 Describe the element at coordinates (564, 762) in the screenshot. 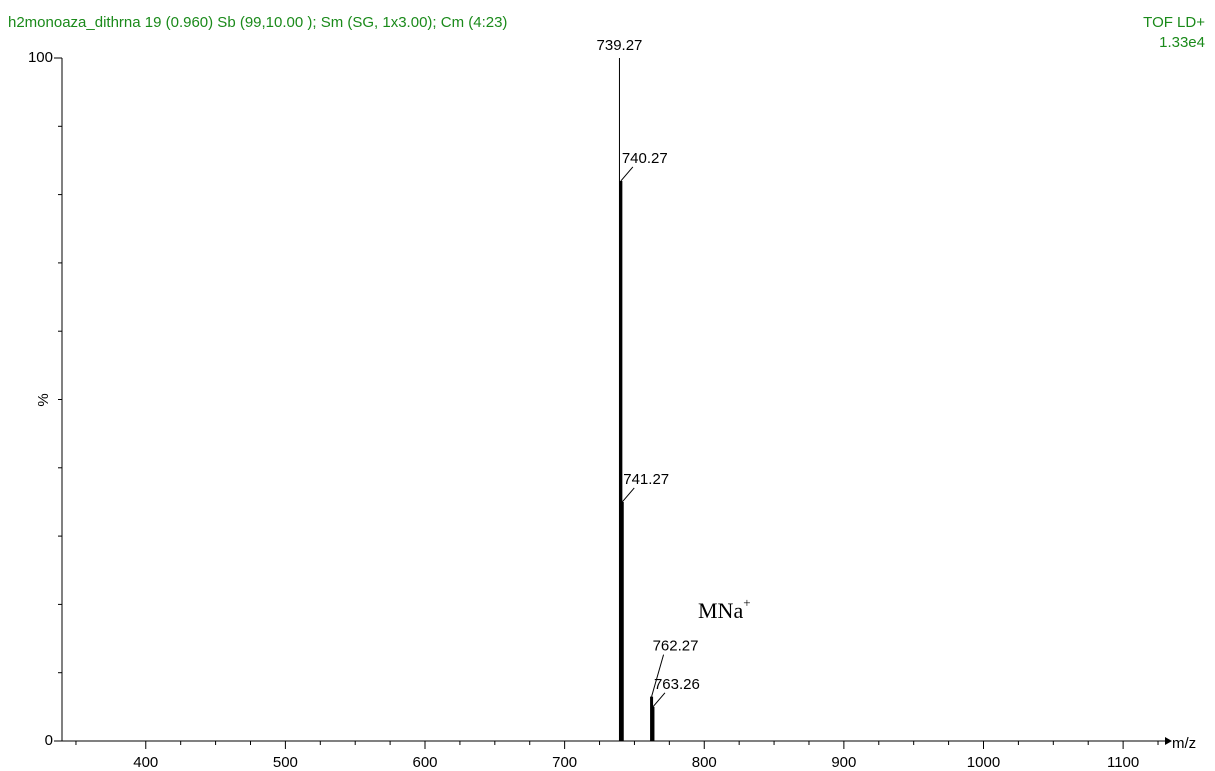

I see `x-tick-label: 700` at that location.